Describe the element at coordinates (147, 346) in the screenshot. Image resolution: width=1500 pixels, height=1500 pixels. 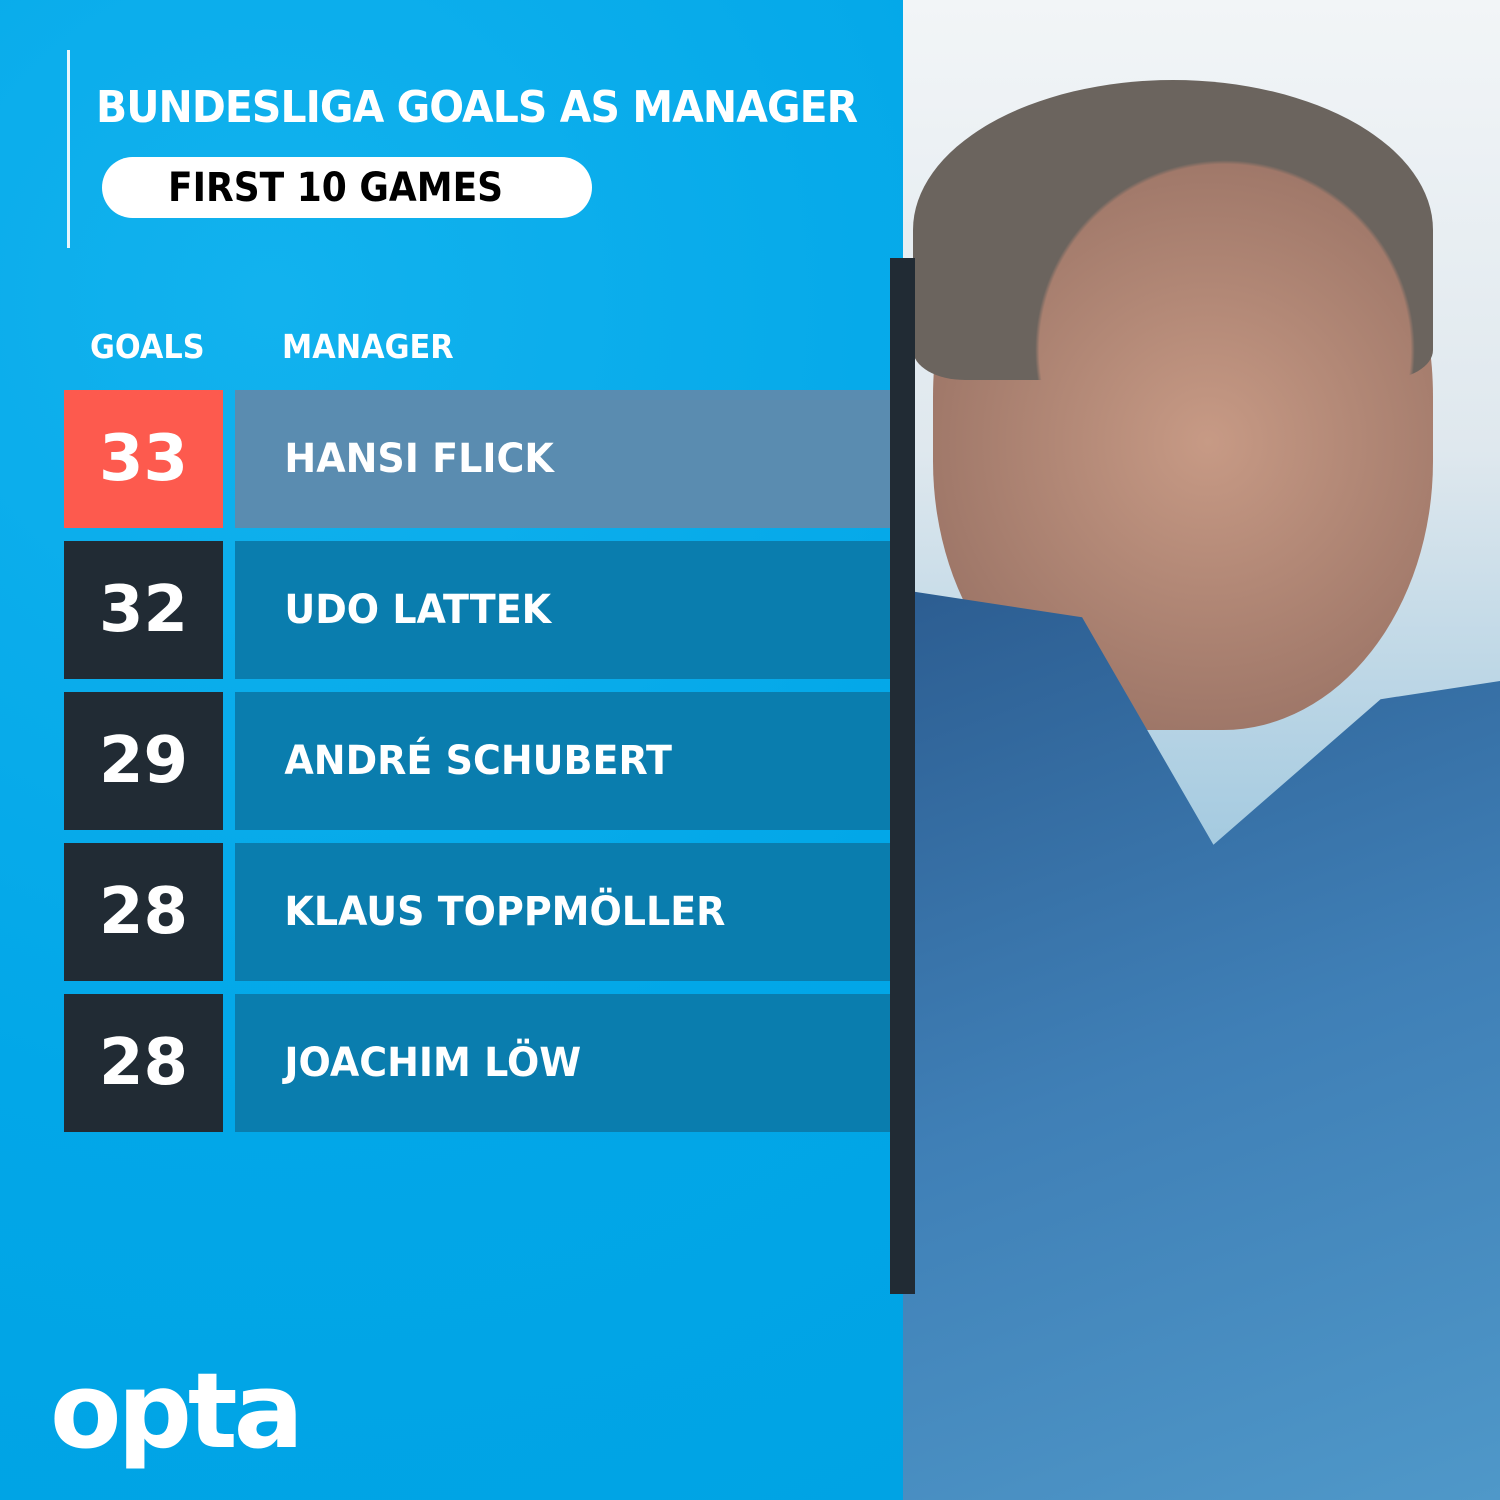
I see `column-header-goals: GOALS` at that location.